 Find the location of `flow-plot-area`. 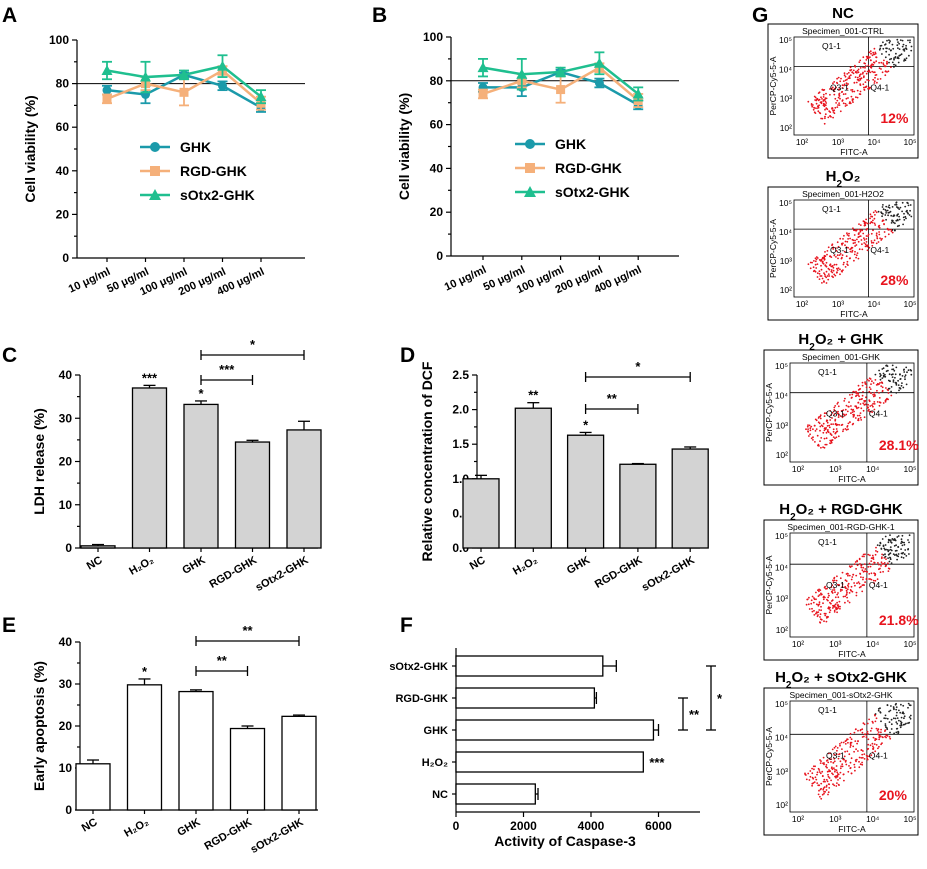

flow-plot-area is located at coordinates (852, 585).